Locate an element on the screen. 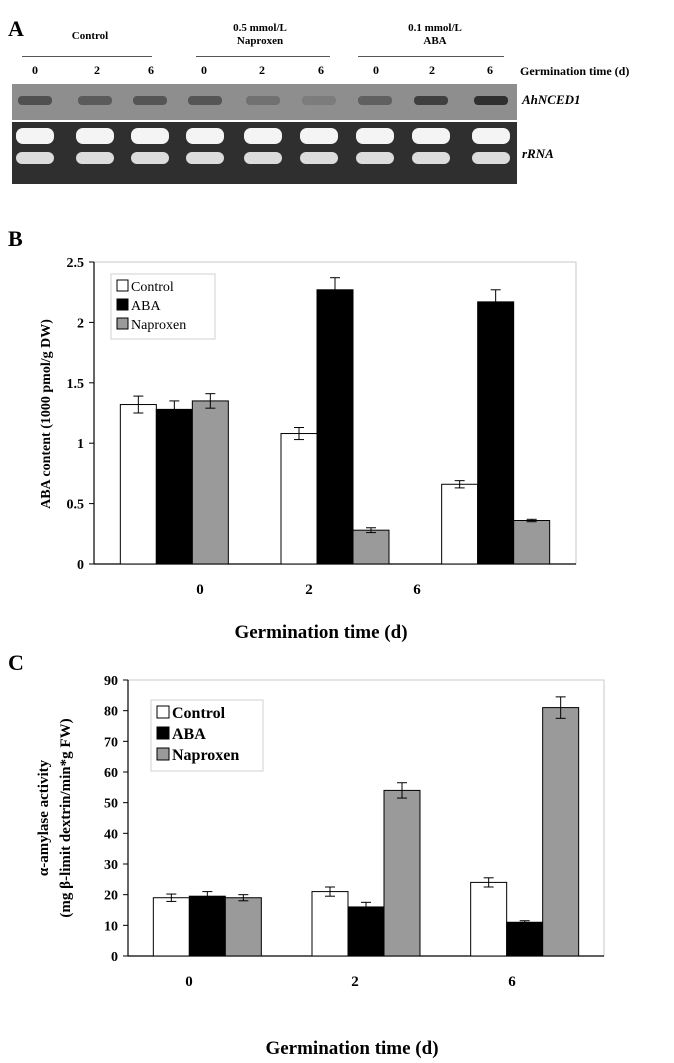 The height and width of the screenshot is (1063, 674). group-underline-aba is located at coordinates (431, 56).